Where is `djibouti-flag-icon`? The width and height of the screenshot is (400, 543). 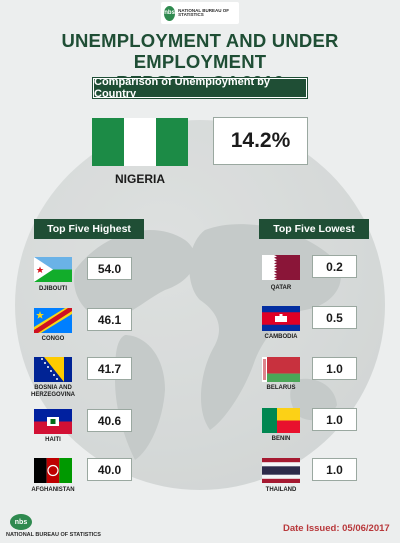 djibouti-flag-icon is located at coordinates (53, 269).